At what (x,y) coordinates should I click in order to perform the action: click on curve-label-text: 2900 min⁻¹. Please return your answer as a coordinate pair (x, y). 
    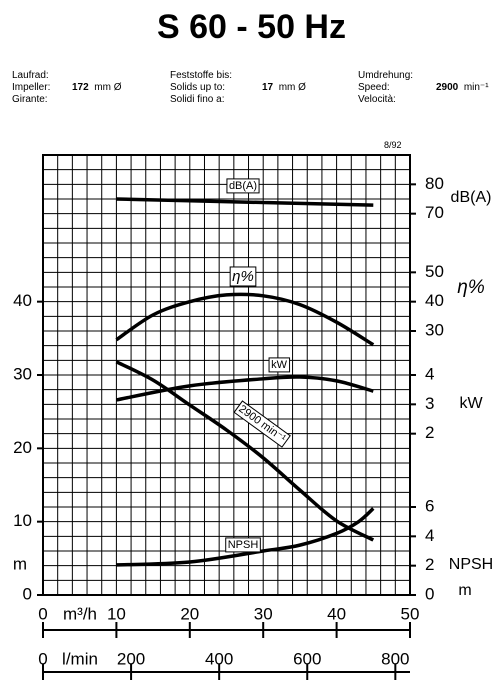
    Looking at the image, I should click on (262, 424).